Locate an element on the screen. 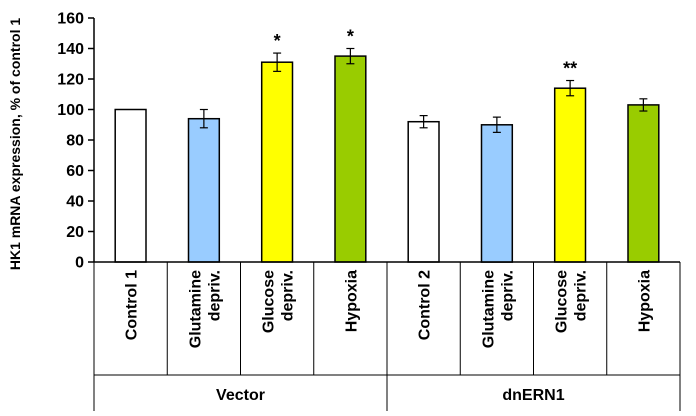 Image resolution: width=696 pixels, height=416 pixels. y-tick-label: 140 is located at coordinates (70, 49).